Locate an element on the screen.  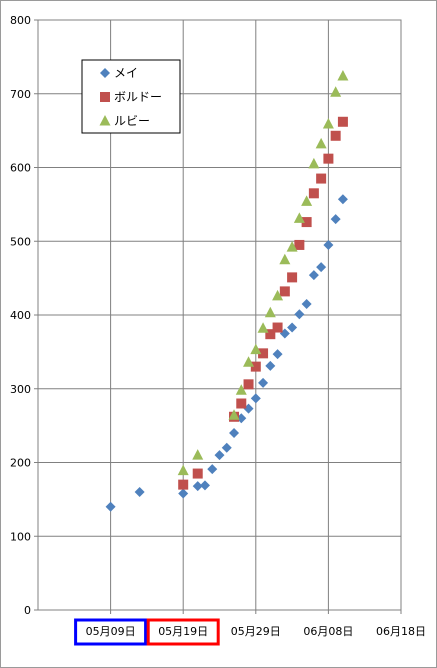
x-tick-label: 05月29日 is located at coordinates (256, 631).